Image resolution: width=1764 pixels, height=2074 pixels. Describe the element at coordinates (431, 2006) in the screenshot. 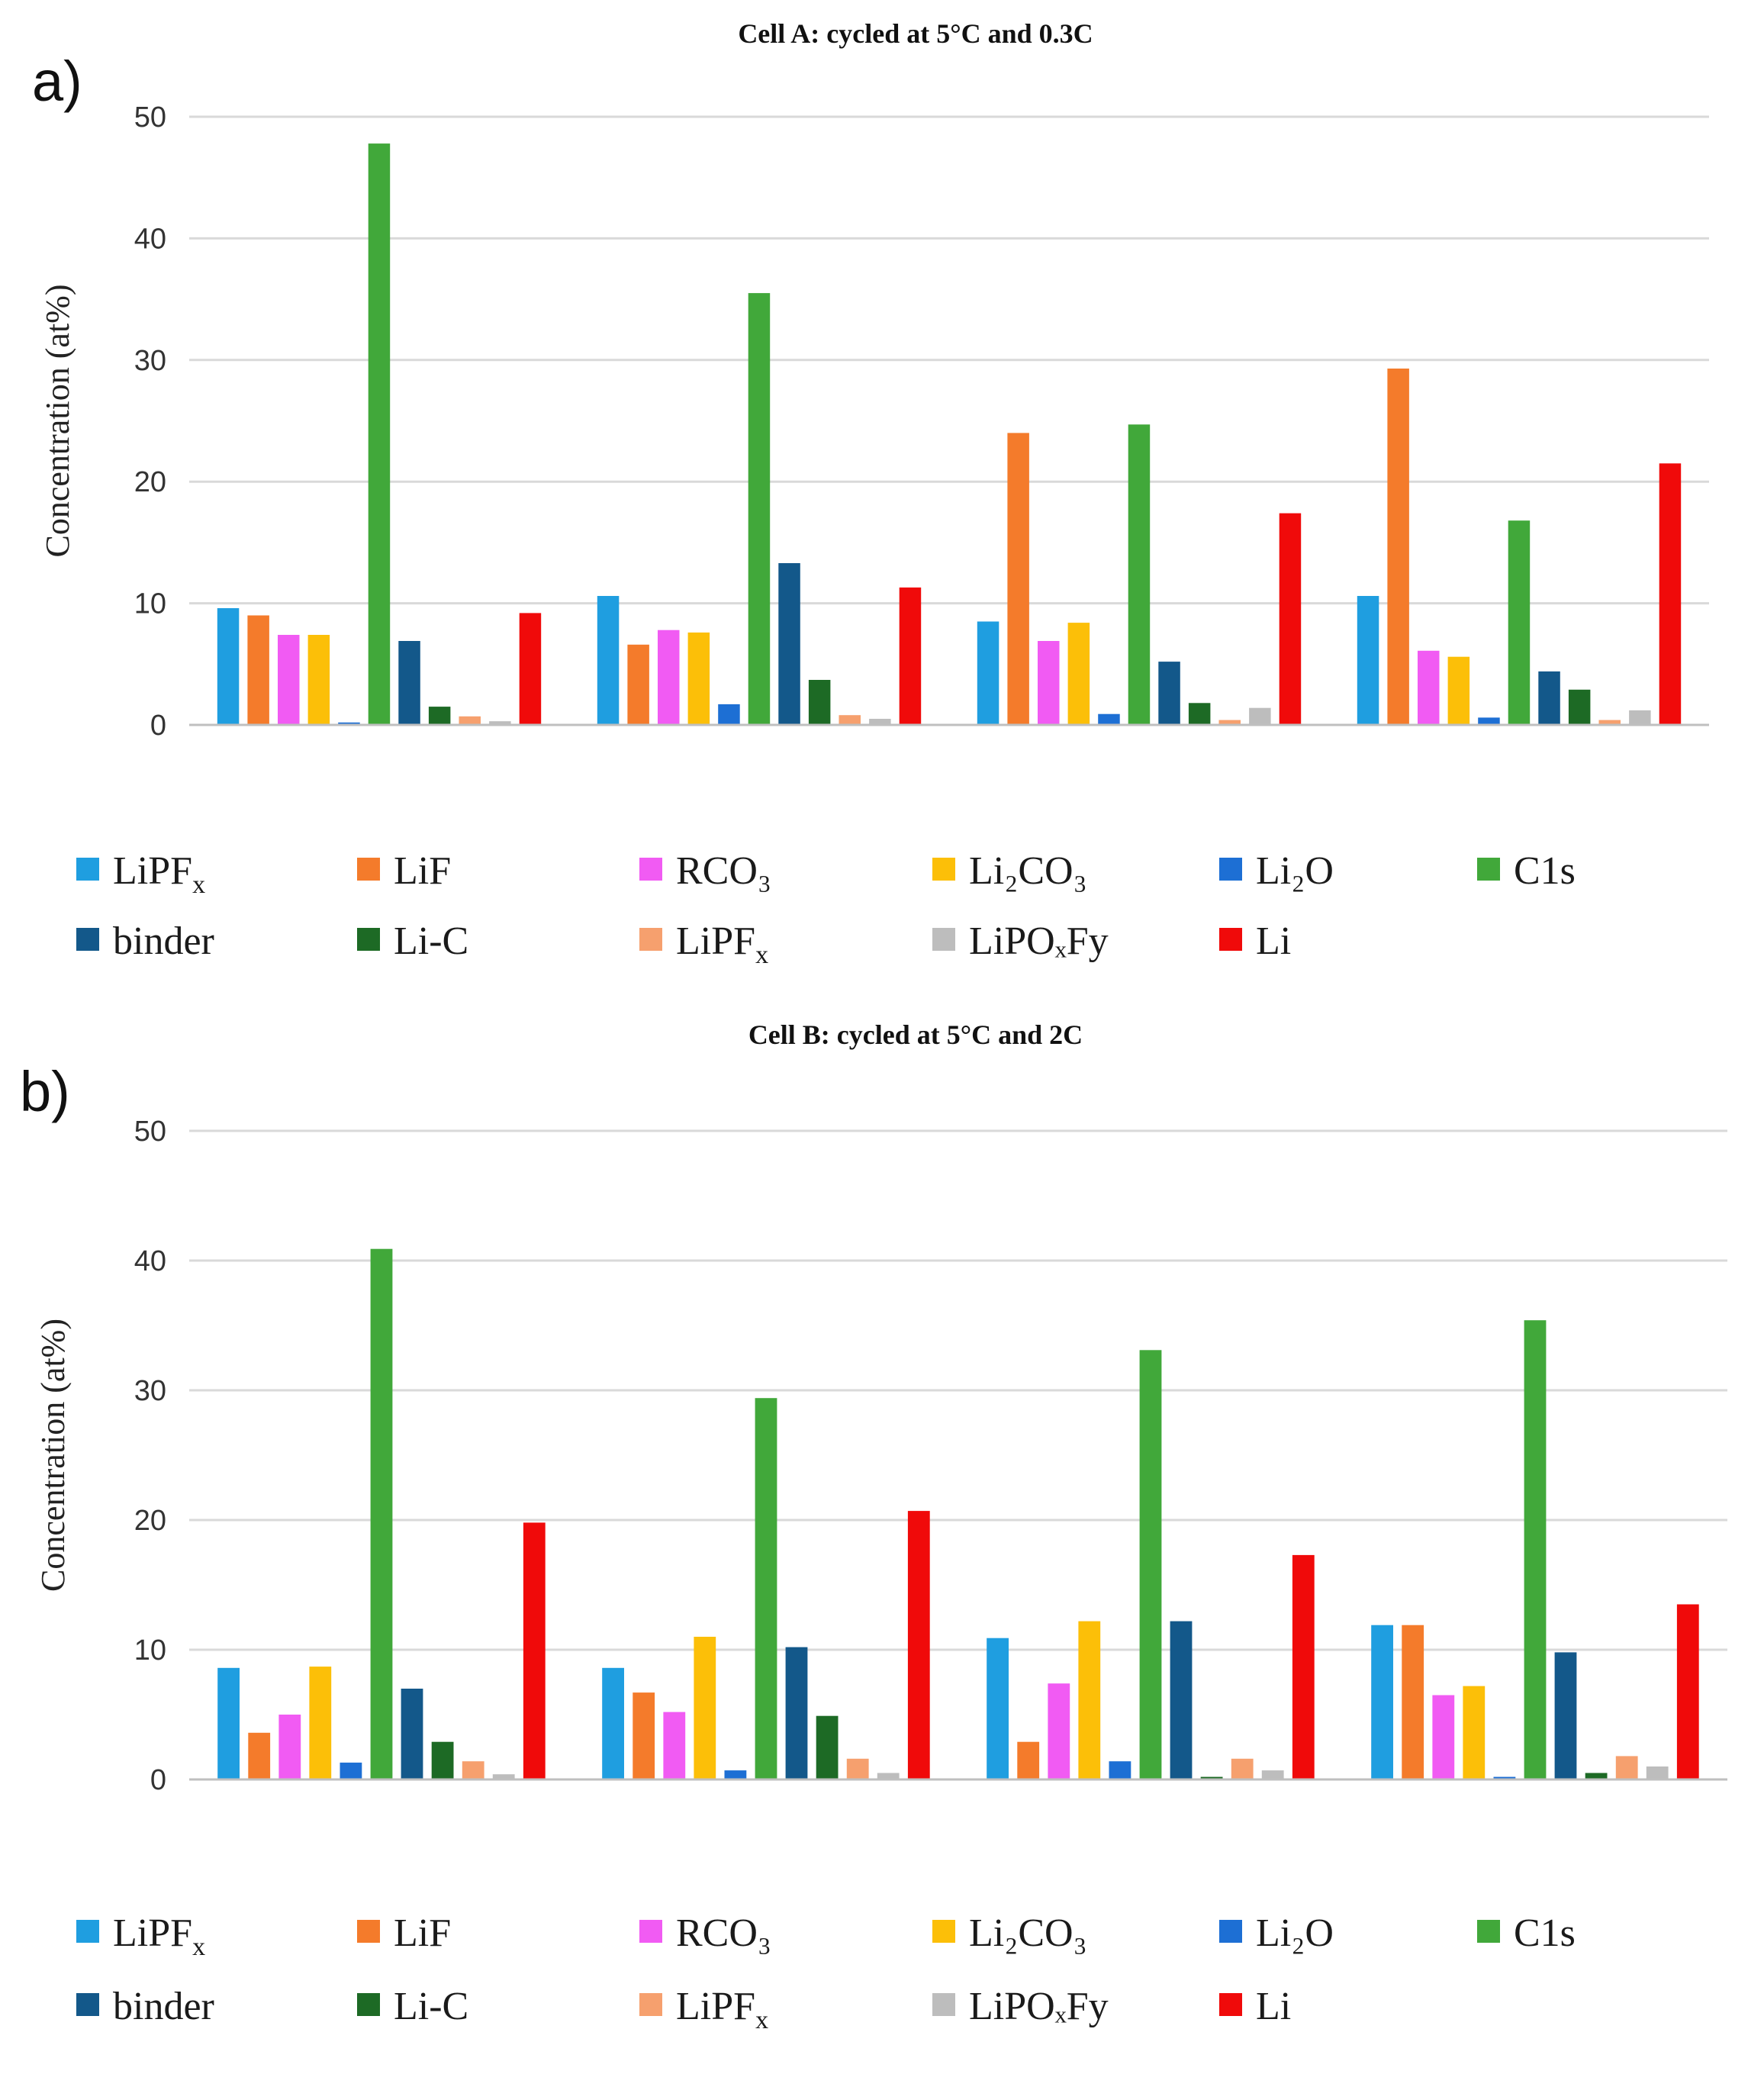

I see `legend-label: Li-C` at that location.